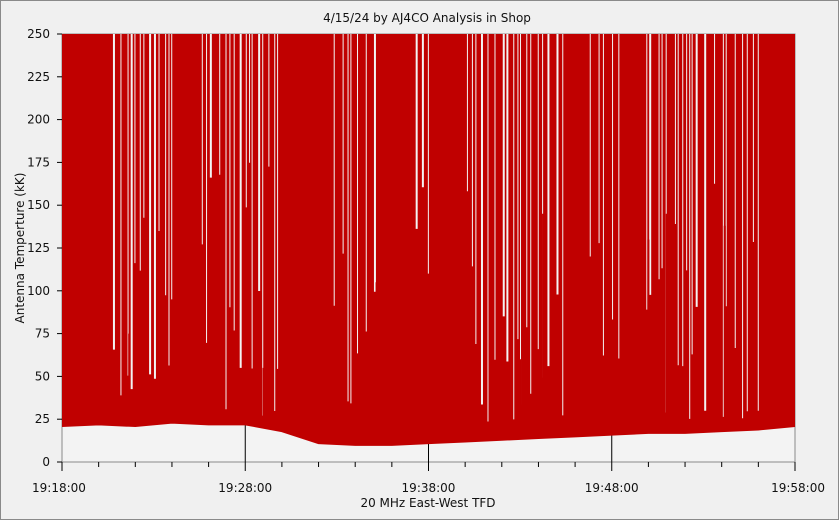 The image size is (839, 520). Describe the element at coordinates (798, 488) in the screenshot. I see `x-tick-label: 19:58:00` at that location.